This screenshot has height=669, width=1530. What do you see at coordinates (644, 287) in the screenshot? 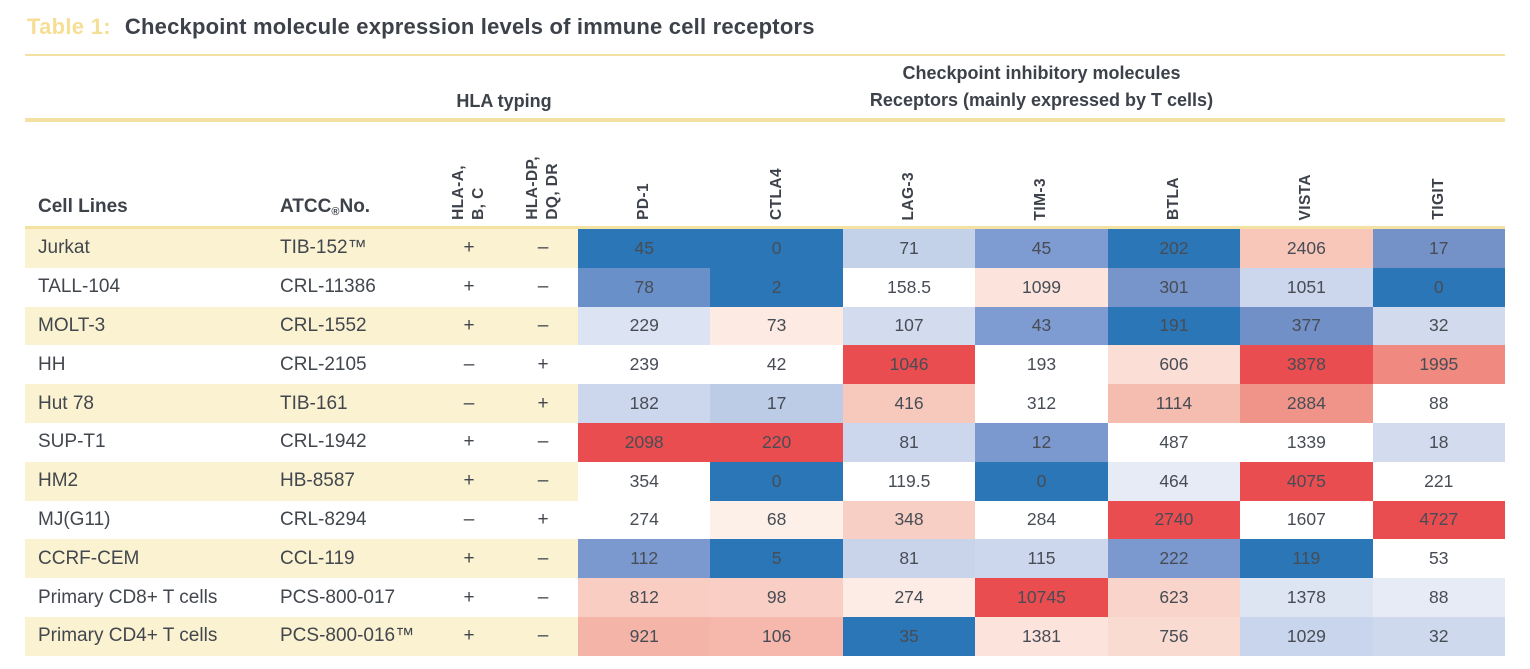
I see `expression-value-cell: 78` at bounding box center [644, 287].